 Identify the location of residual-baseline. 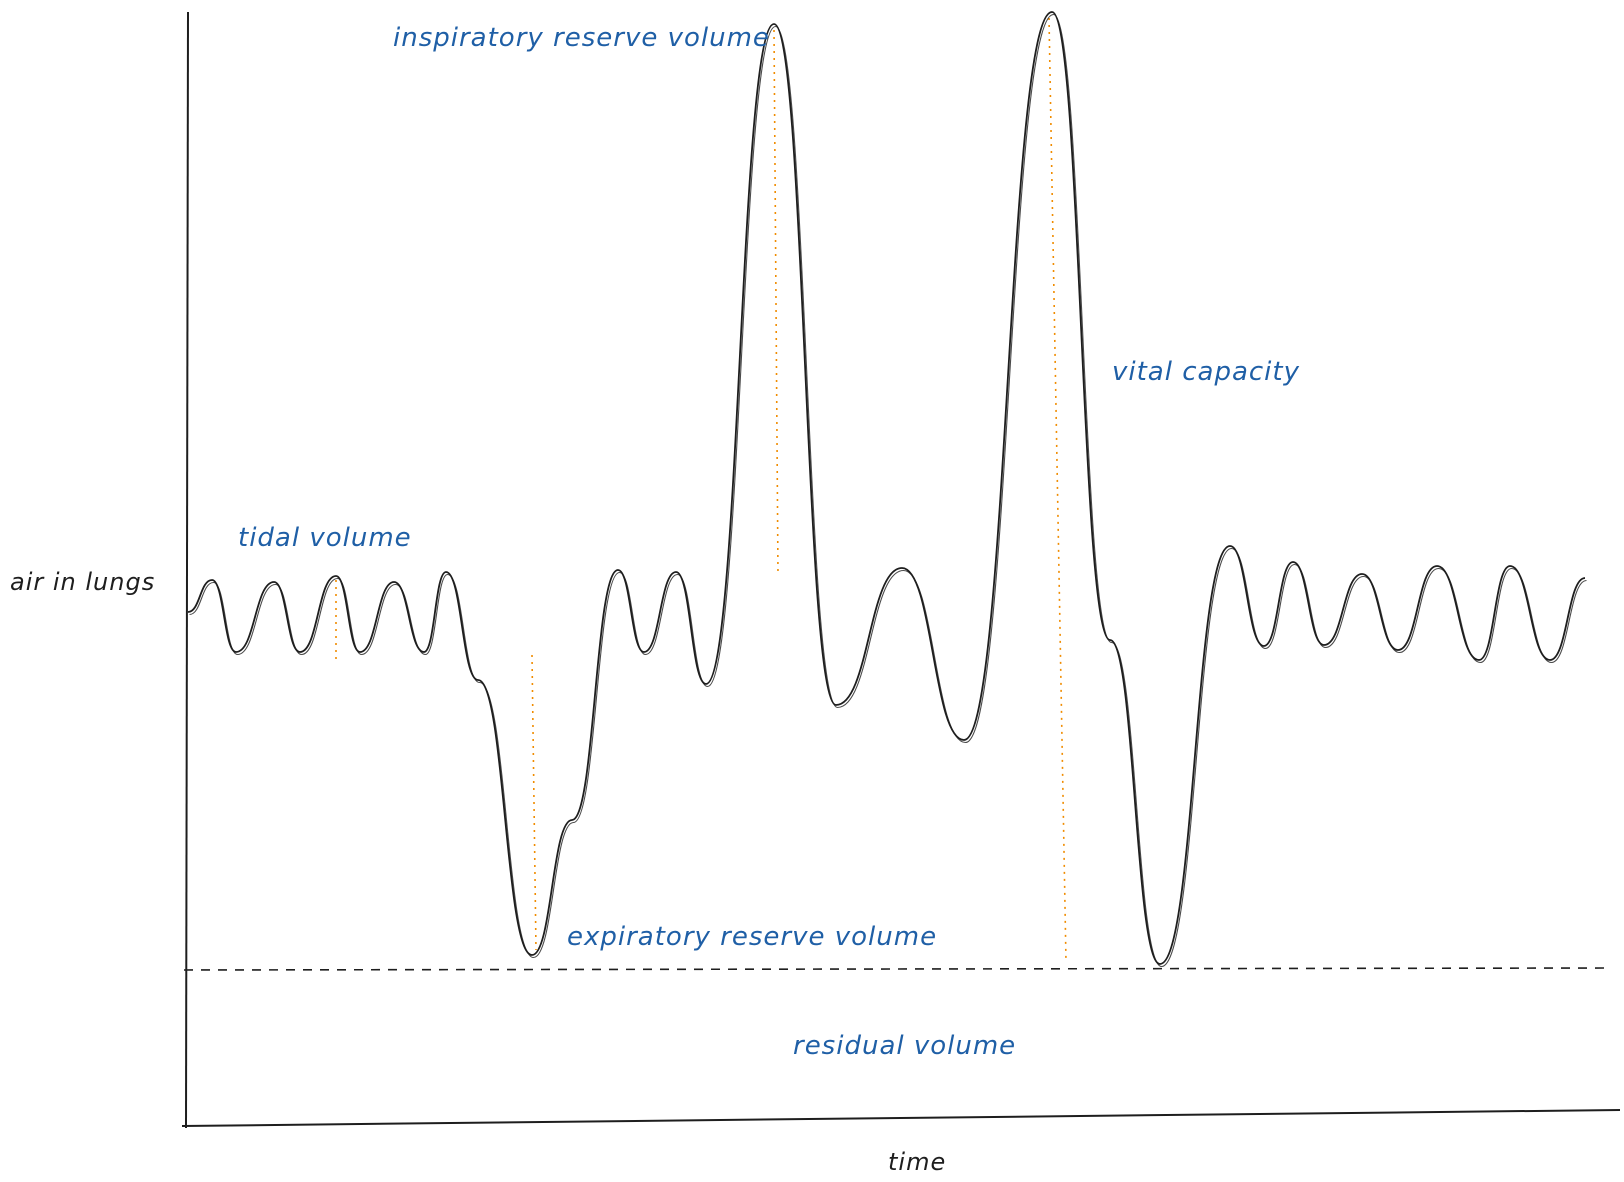
(898, 969).